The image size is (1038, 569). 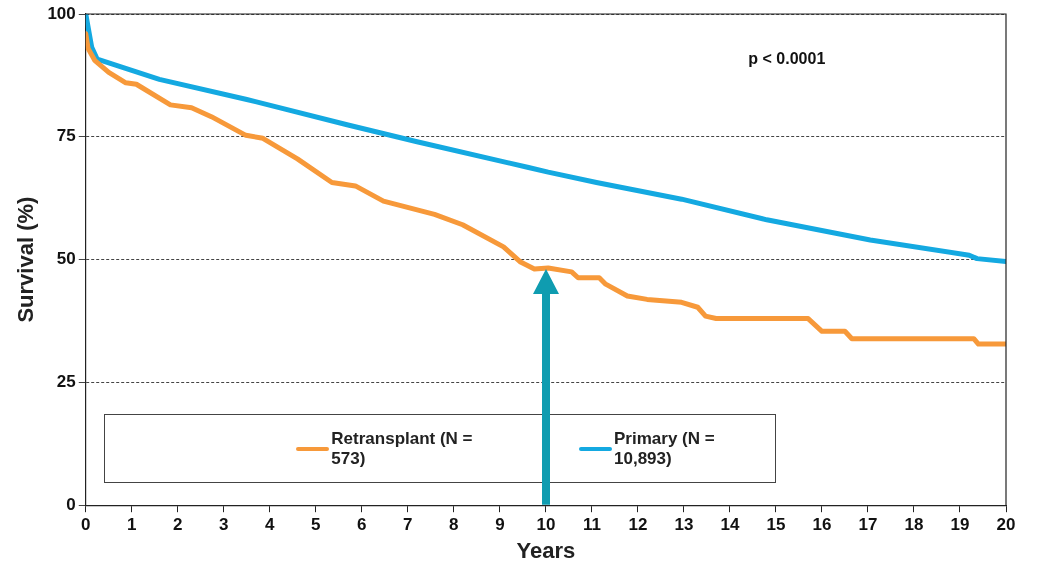 What do you see at coordinates (26, 259) in the screenshot?
I see `y-axis-title: Survival (%)` at bounding box center [26, 259].